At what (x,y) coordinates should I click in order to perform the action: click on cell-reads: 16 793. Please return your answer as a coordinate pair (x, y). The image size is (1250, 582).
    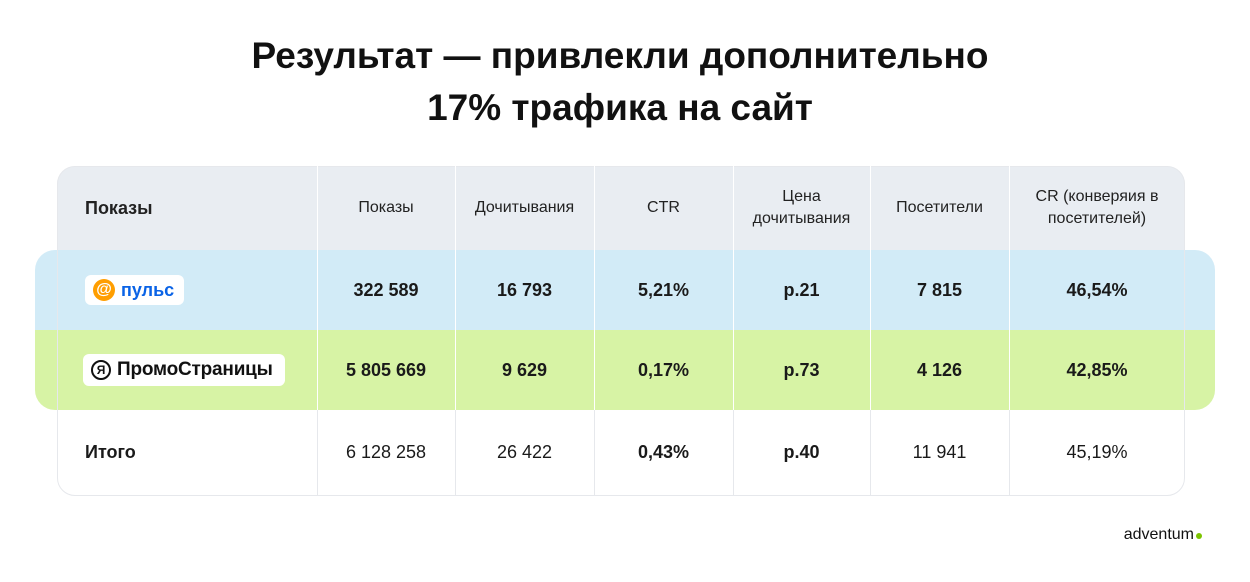
    Looking at the image, I should click on (524, 289).